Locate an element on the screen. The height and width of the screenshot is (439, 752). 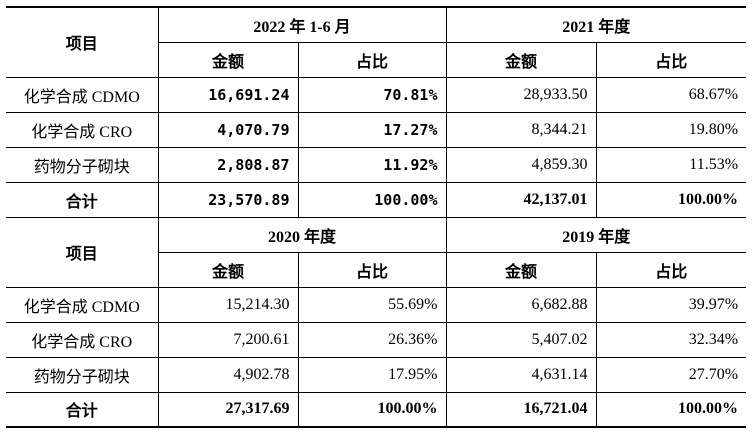
period-header: 2021 年度 is located at coordinates (596, 24).